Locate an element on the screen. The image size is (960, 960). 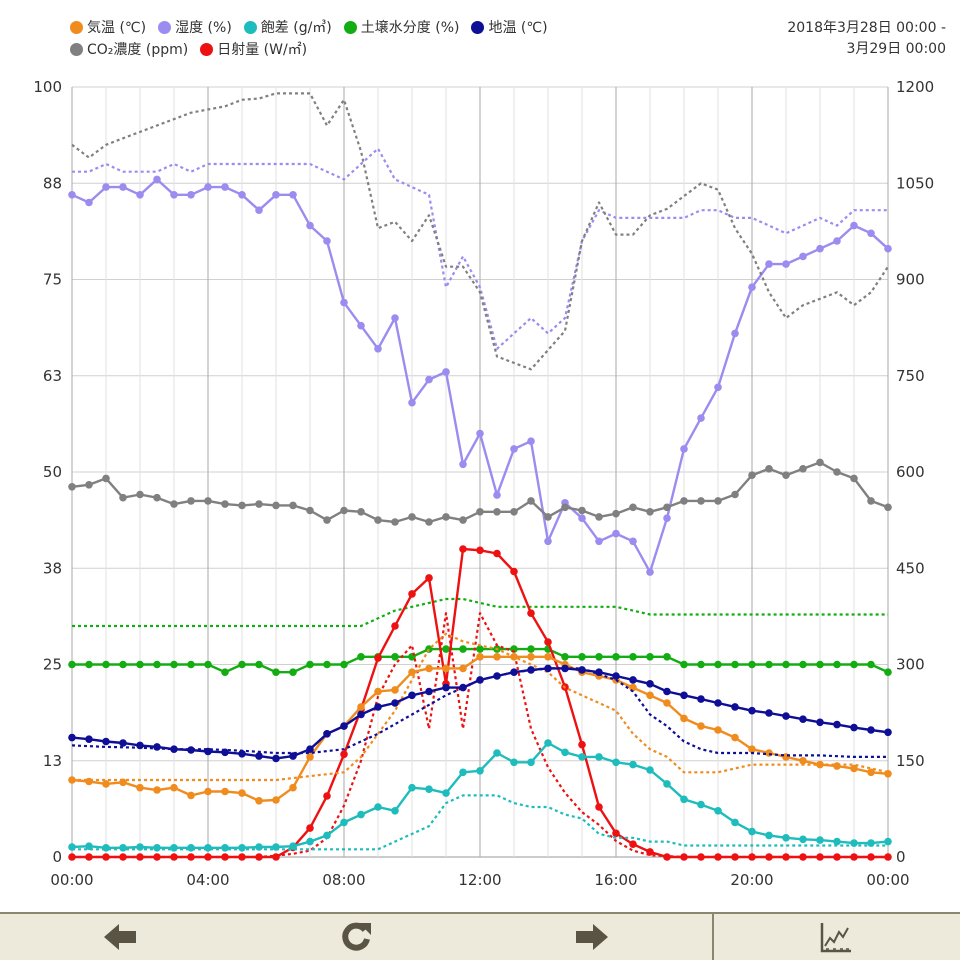
legend-item: 気温 (℃) is located at coordinates (108, 27).